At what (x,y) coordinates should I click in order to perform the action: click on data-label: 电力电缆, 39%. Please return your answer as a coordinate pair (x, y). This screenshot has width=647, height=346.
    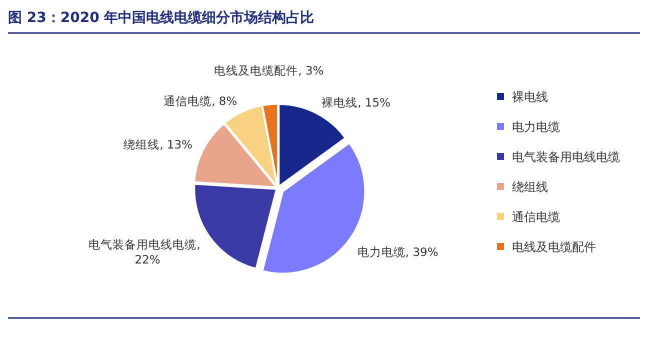
    Looking at the image, I should click on (397, 251).